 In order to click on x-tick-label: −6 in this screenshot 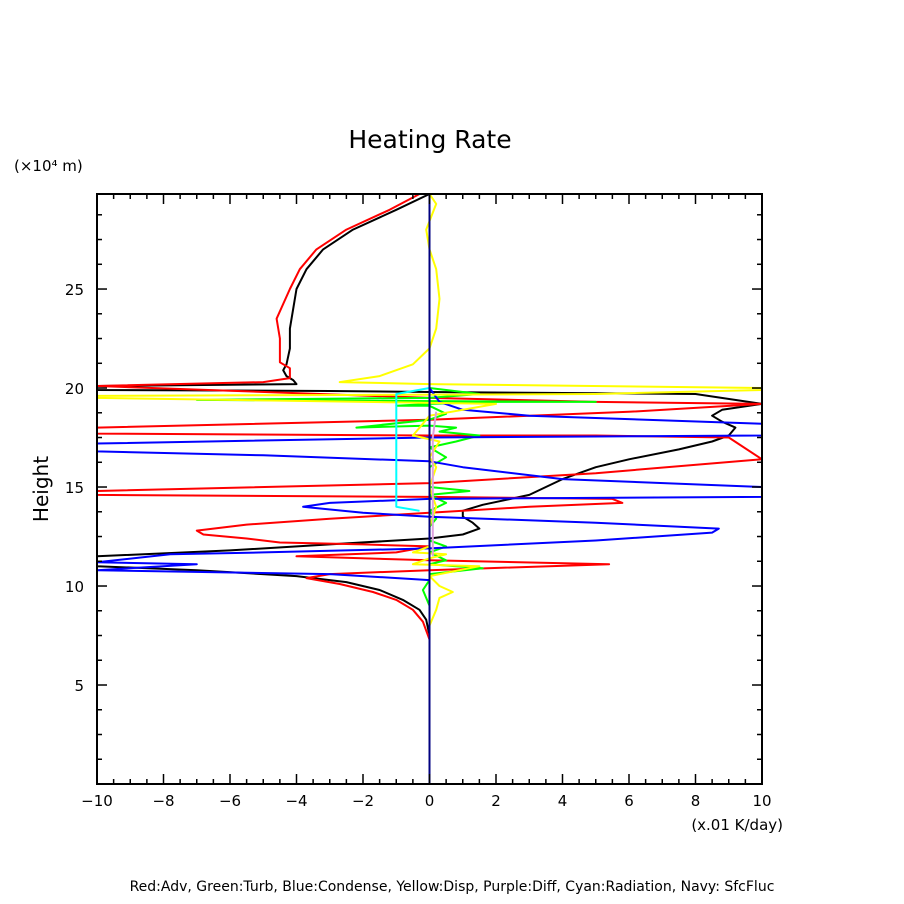, I will do `click(230, 801)`.